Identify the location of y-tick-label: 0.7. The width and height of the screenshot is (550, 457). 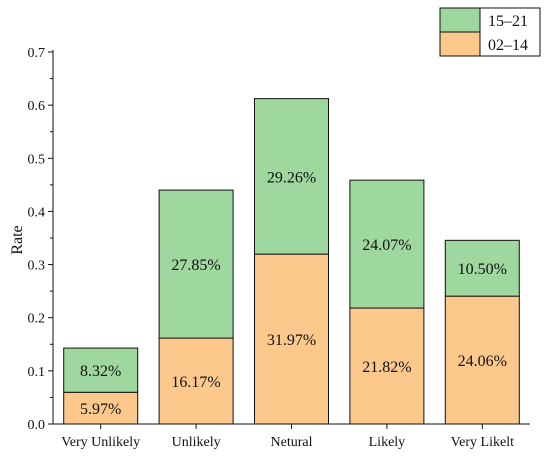
(37, 53).